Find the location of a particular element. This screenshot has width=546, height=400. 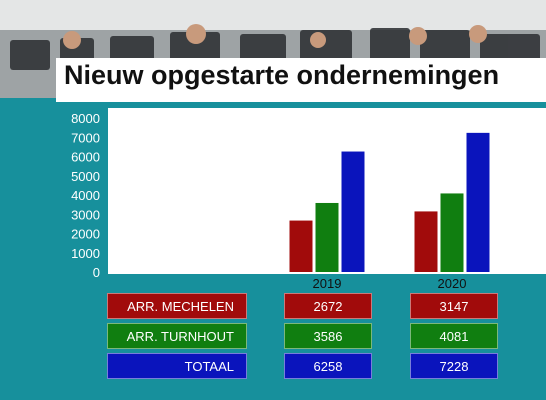

table-cell: 4081 is located at coordinates (454, 336).